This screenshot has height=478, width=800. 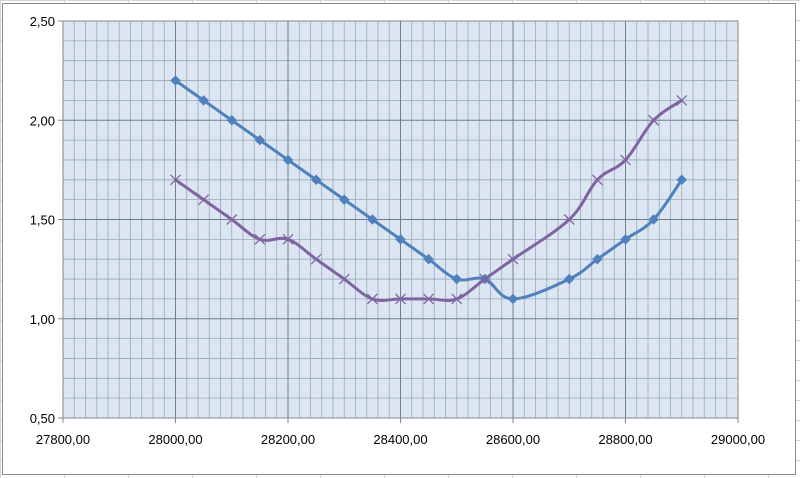 I want to click on x-tick-label: 28600,00, so click(x=513, y=439).